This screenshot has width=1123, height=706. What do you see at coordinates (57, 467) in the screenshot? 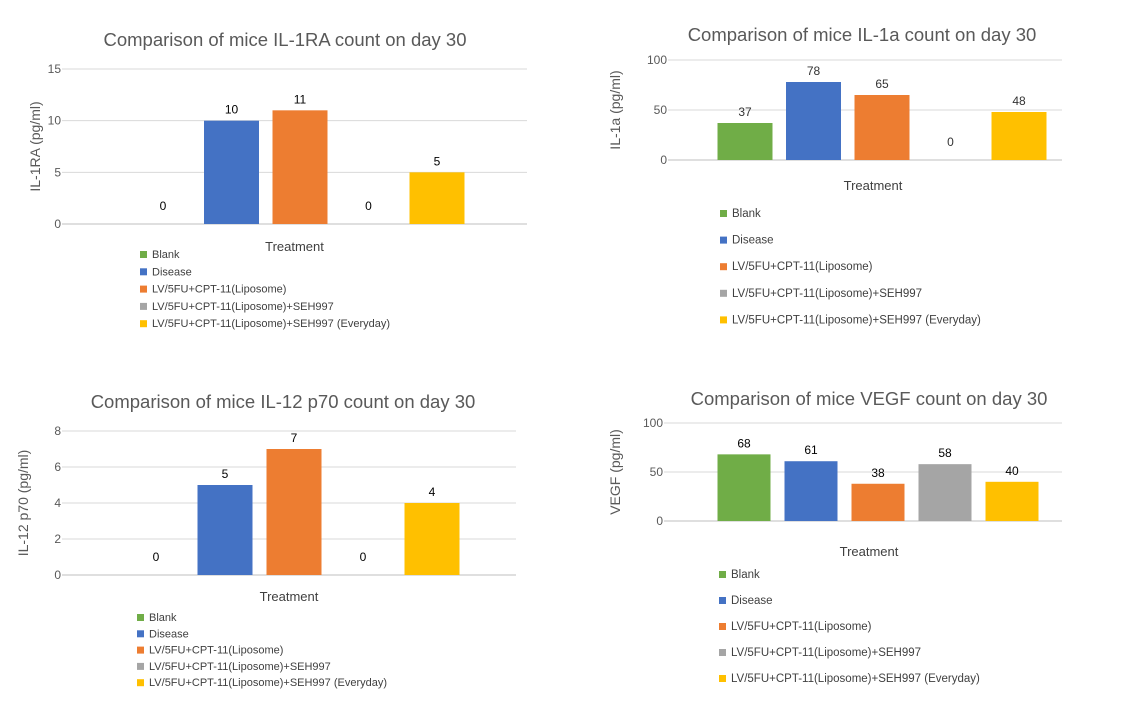
I see `y-tick-label-il12p70: 6` at bounding box center [57, 467].